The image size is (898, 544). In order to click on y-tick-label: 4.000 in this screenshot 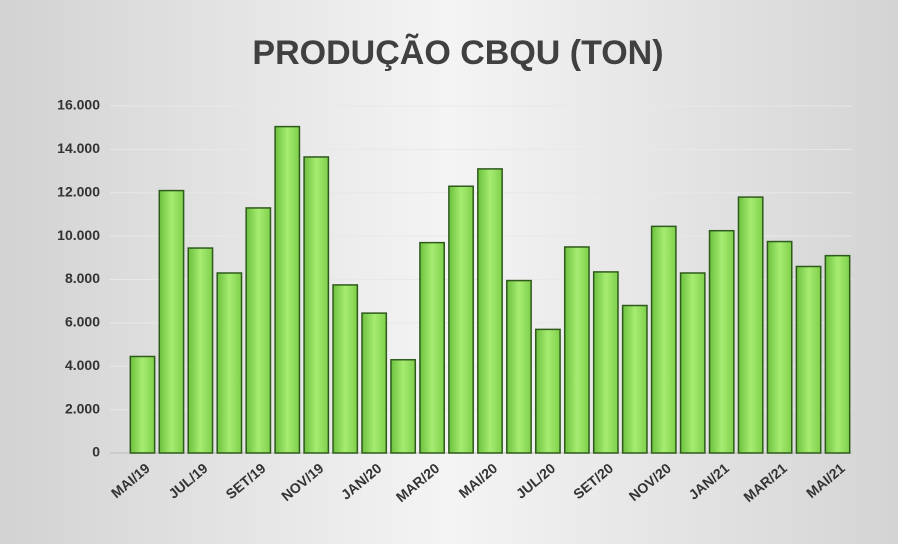, I will do `click(82, 365)`.